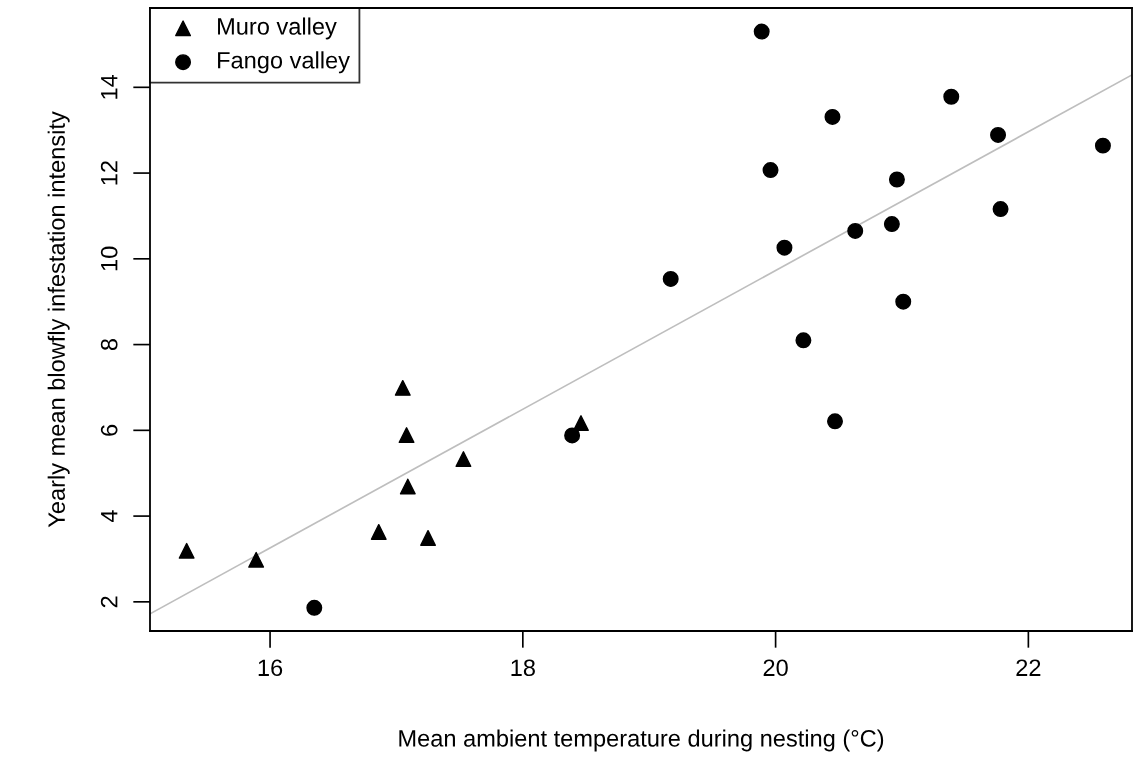 The width and height of the screenshot is (1133, 778). Describe the element at coordinates (109, 430) in the screenshot. I see `y-tick-label: 6` at that location.